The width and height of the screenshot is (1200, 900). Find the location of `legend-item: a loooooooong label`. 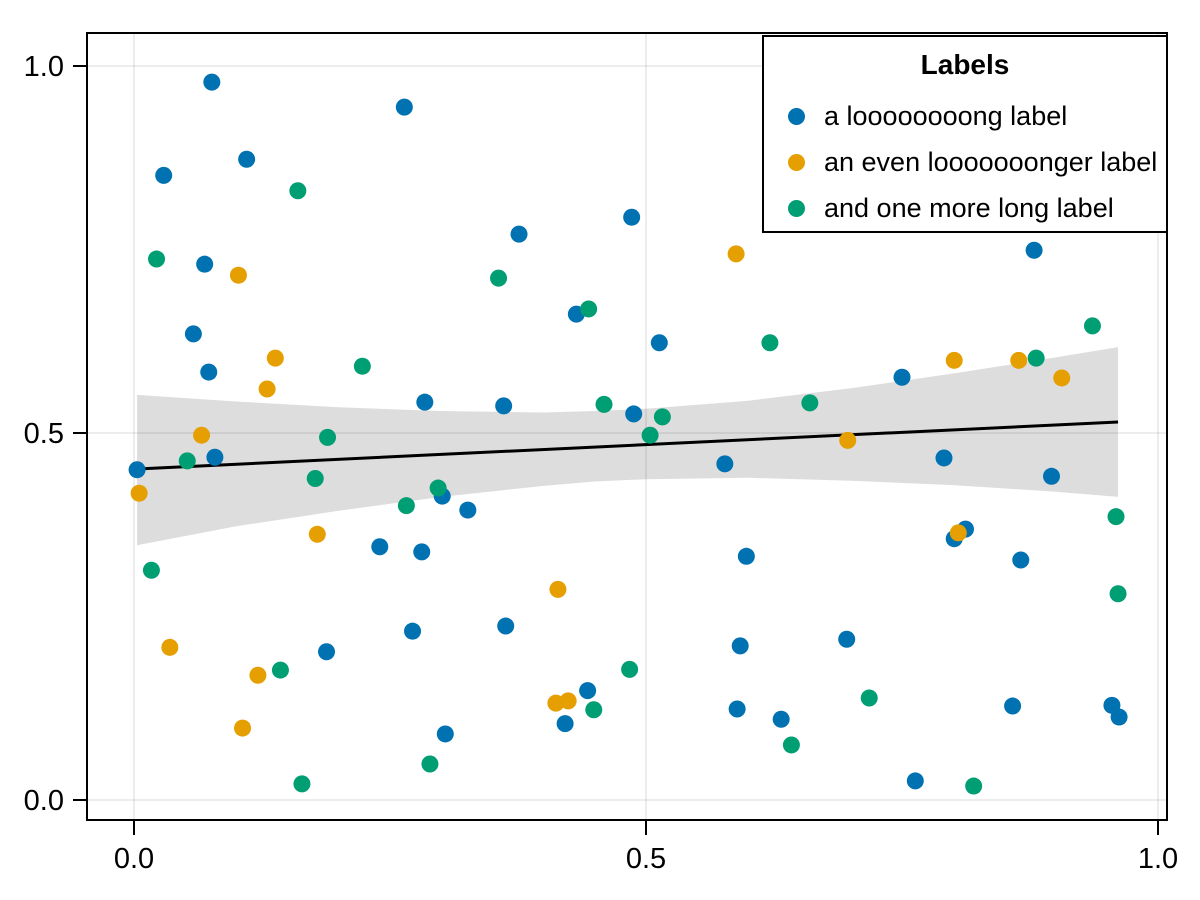

legend-item: a loooooooong label is located at coordinates (965, 116).